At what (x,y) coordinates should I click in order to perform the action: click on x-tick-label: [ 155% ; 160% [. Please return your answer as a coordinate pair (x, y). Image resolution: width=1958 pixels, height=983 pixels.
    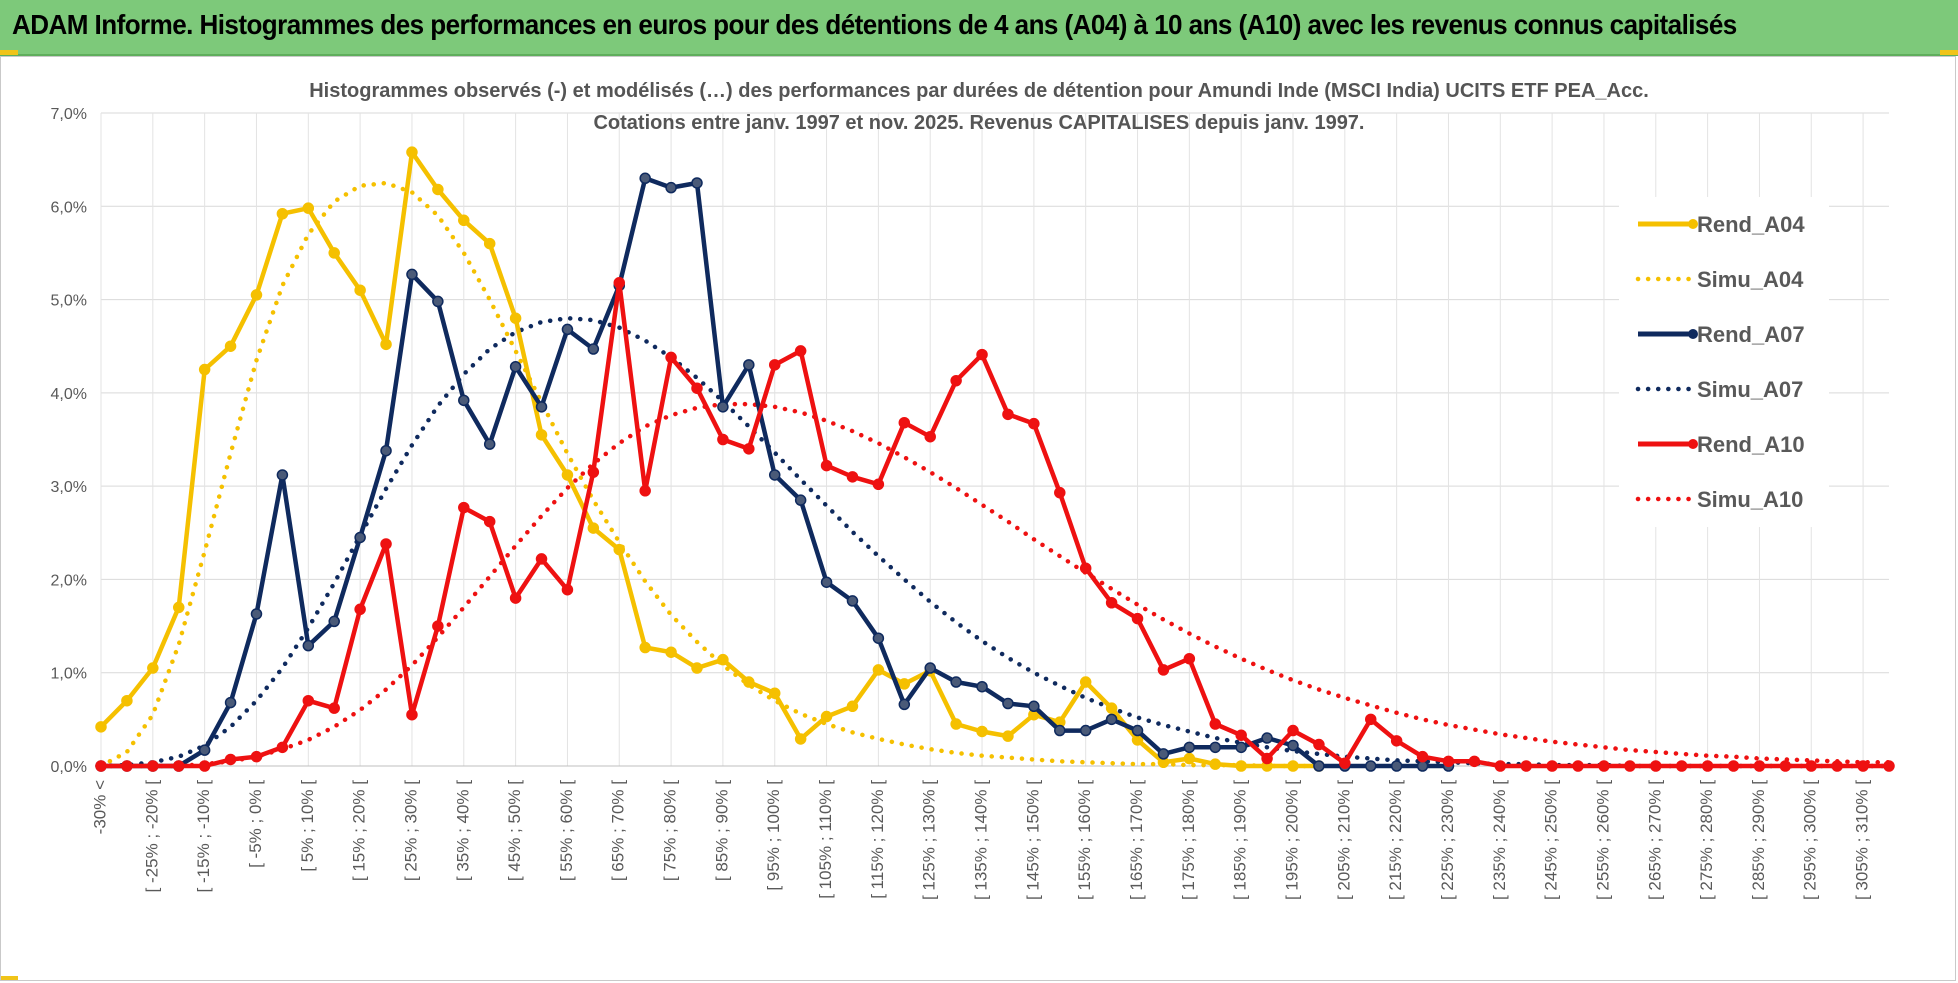
    Looking at the image, I should click on (1084, 840).